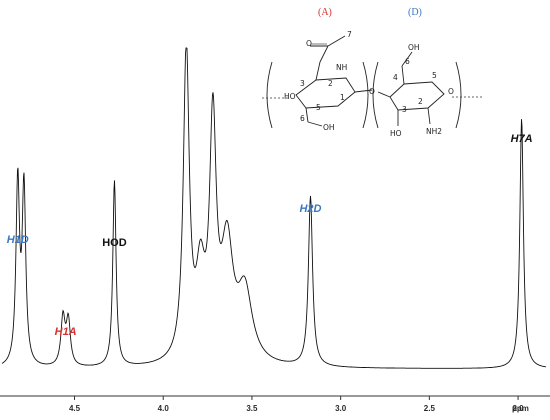 The height and width of the screenshot is (420, 550). What do you see at coordinates (415, 12) in the screenshot?
I see `residue-d-label: (D)` at bounding box center [415, 12].